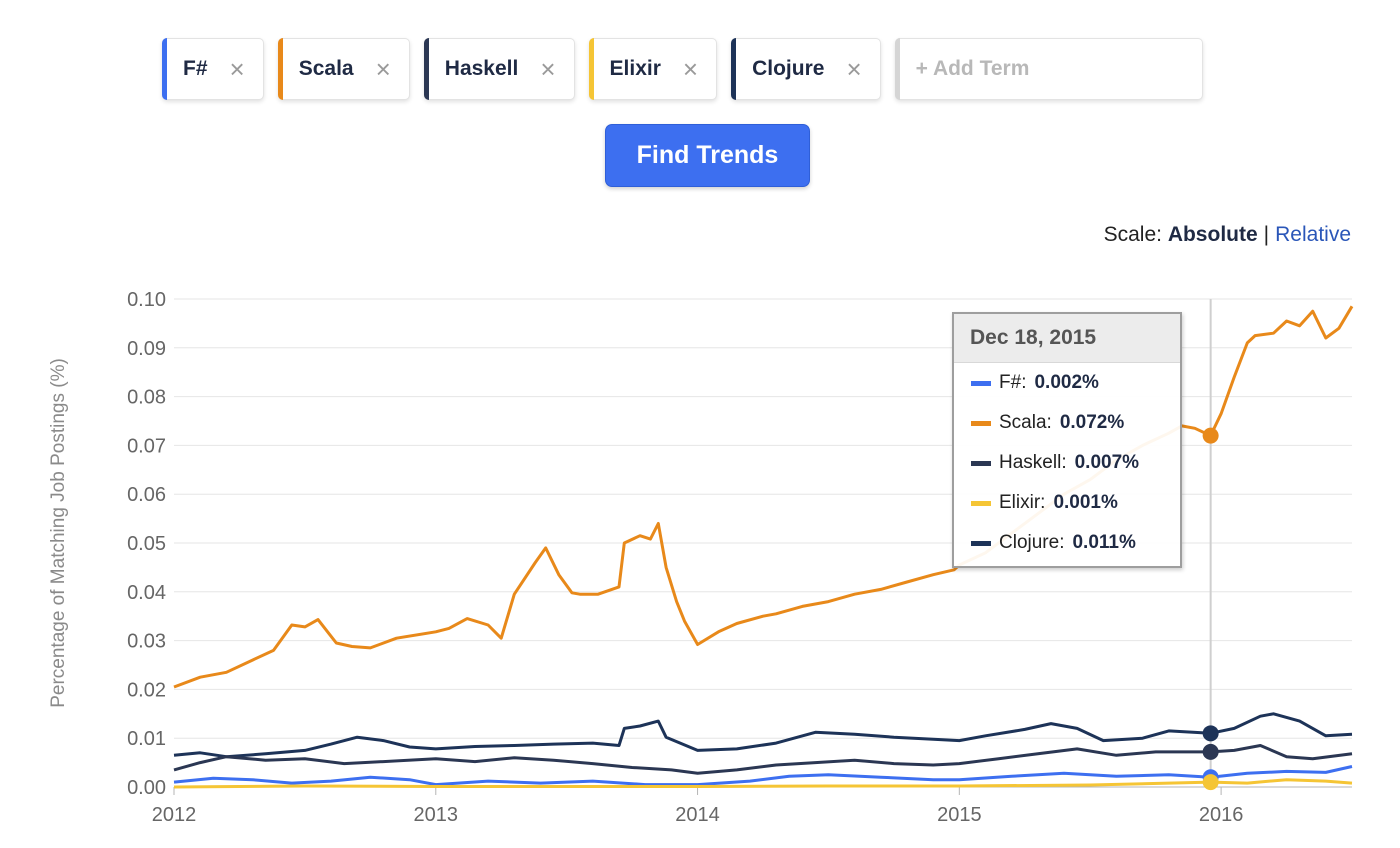  What do you see at coordinates (146, 593) in the screenshot?
I see `y-tick-label: 0.04` at bounding box center [146, 593].